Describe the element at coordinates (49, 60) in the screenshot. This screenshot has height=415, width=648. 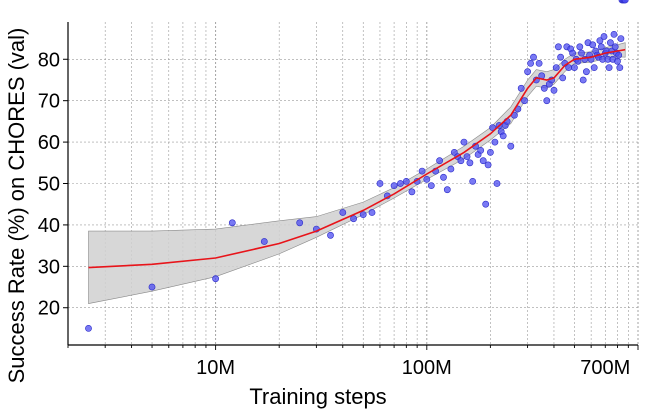
I see `y-tick-label: 80` at that location.